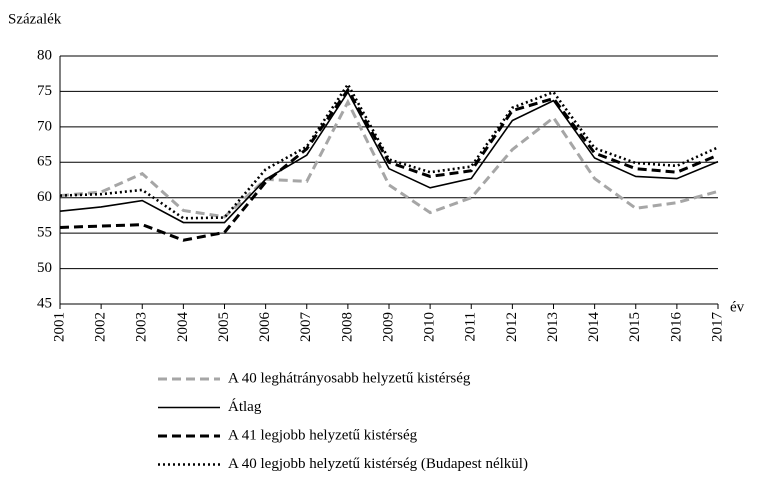 This screenshot has height=485, width=764. Describe the element at coordinates (245, 406) in the screenshot. I see `legend-label: Átlag` at that location.